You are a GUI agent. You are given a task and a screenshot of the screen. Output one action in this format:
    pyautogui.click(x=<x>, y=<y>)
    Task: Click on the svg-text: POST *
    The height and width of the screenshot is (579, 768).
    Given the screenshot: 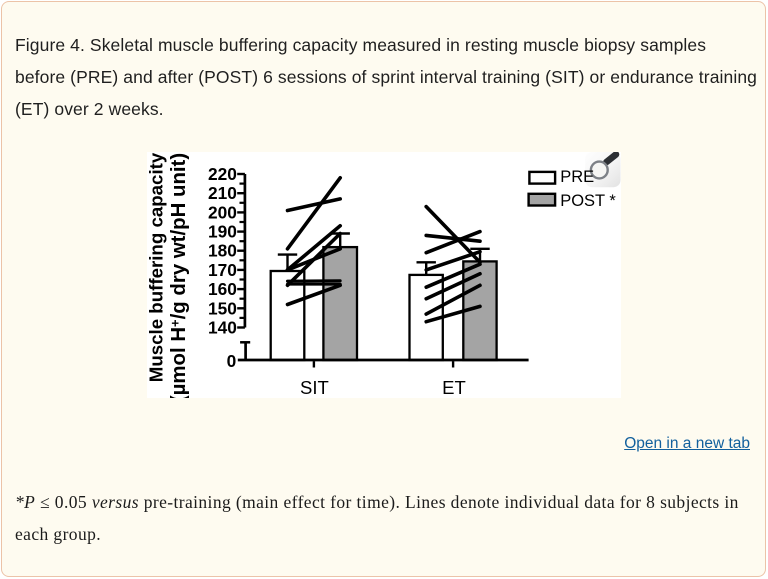 What is the action you would take?
    pyautogui.click(x=588, y=201)
    